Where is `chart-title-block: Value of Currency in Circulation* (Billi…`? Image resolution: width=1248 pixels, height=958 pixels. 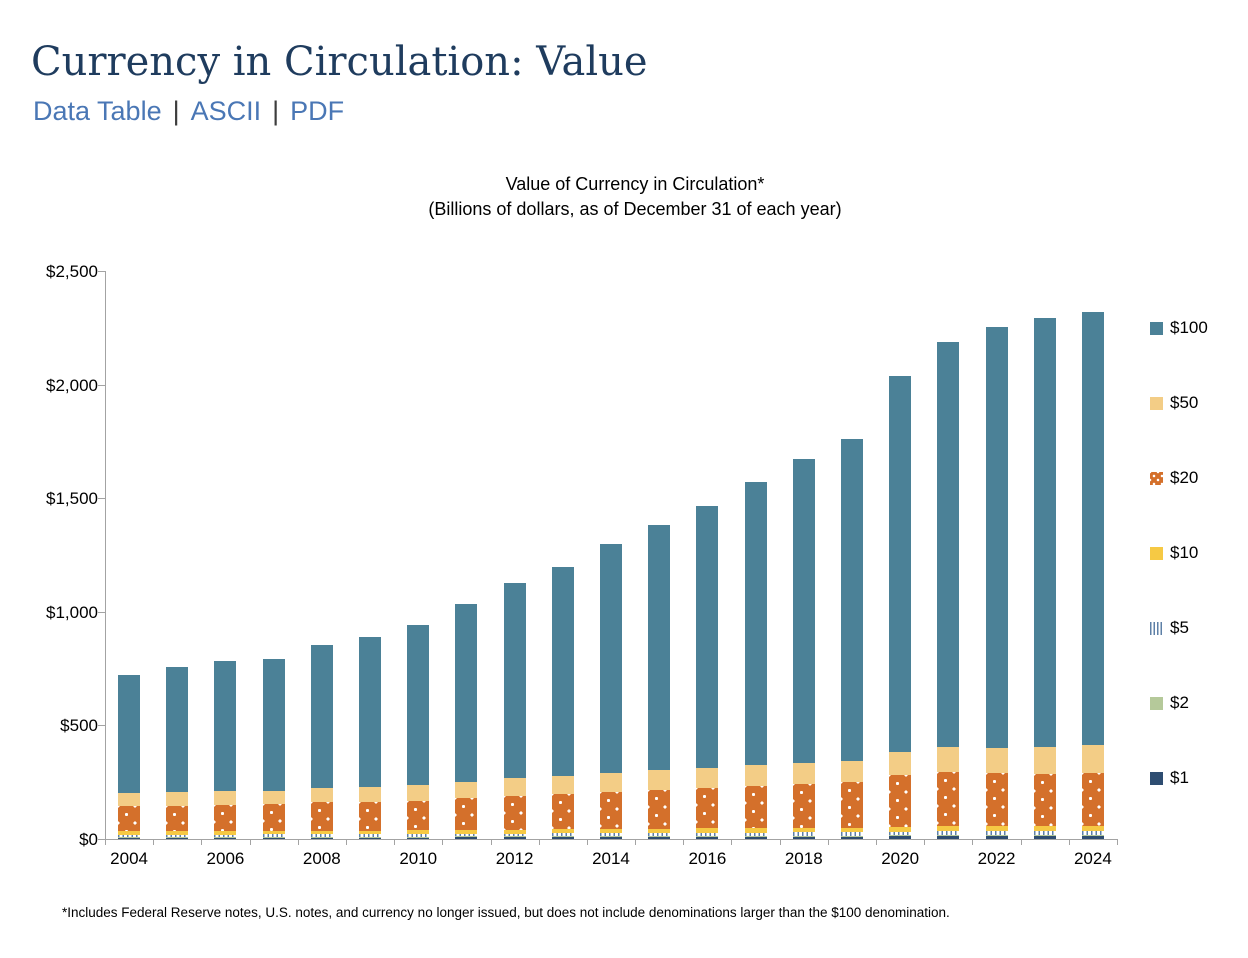 chart-title-block: Value of Currency in Circulation* (Billi… is located at coordinates (635, 197).